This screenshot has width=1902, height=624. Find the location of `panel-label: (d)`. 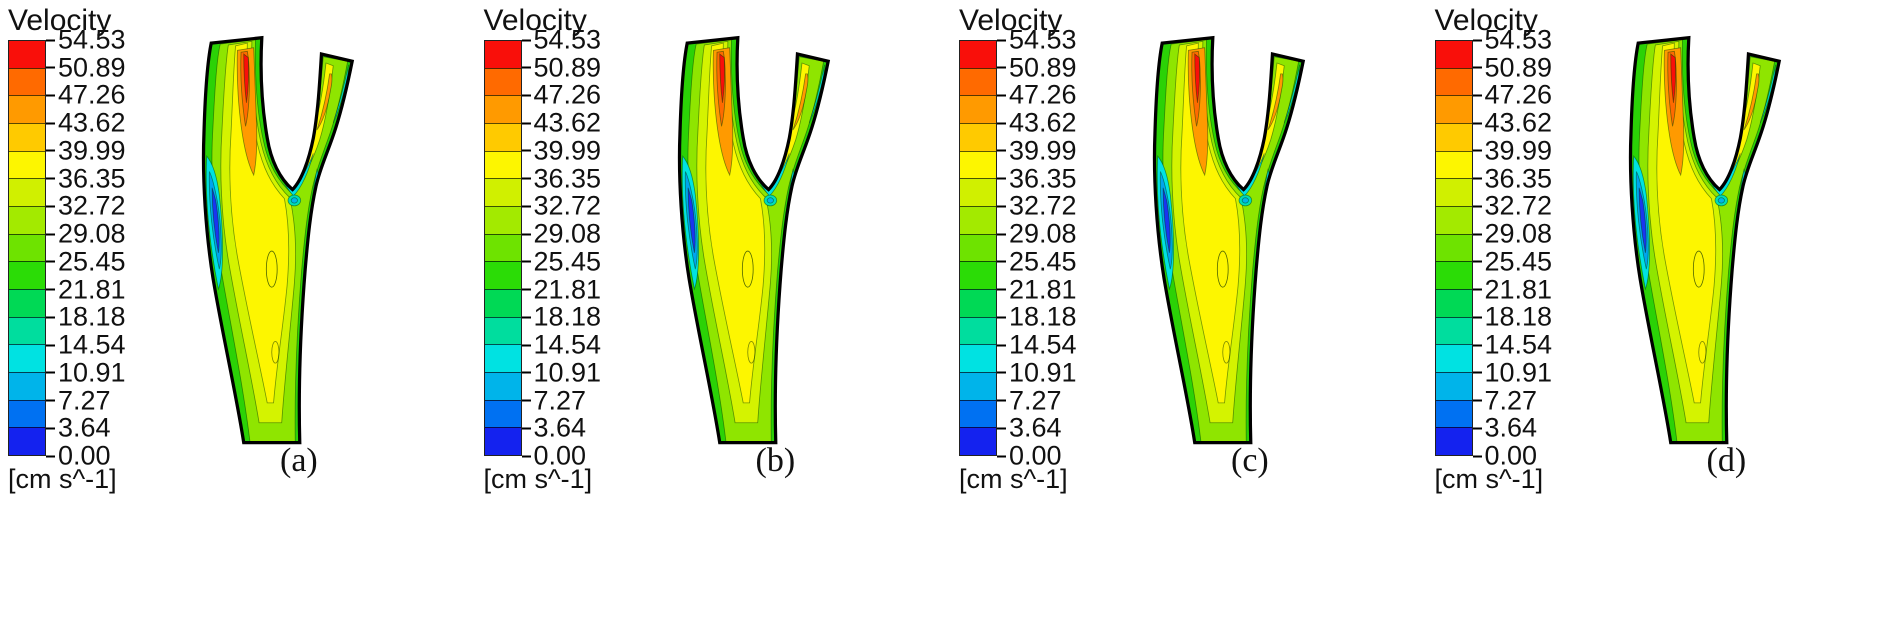

panel-label: (d) is located at coordinates (1726, 460).